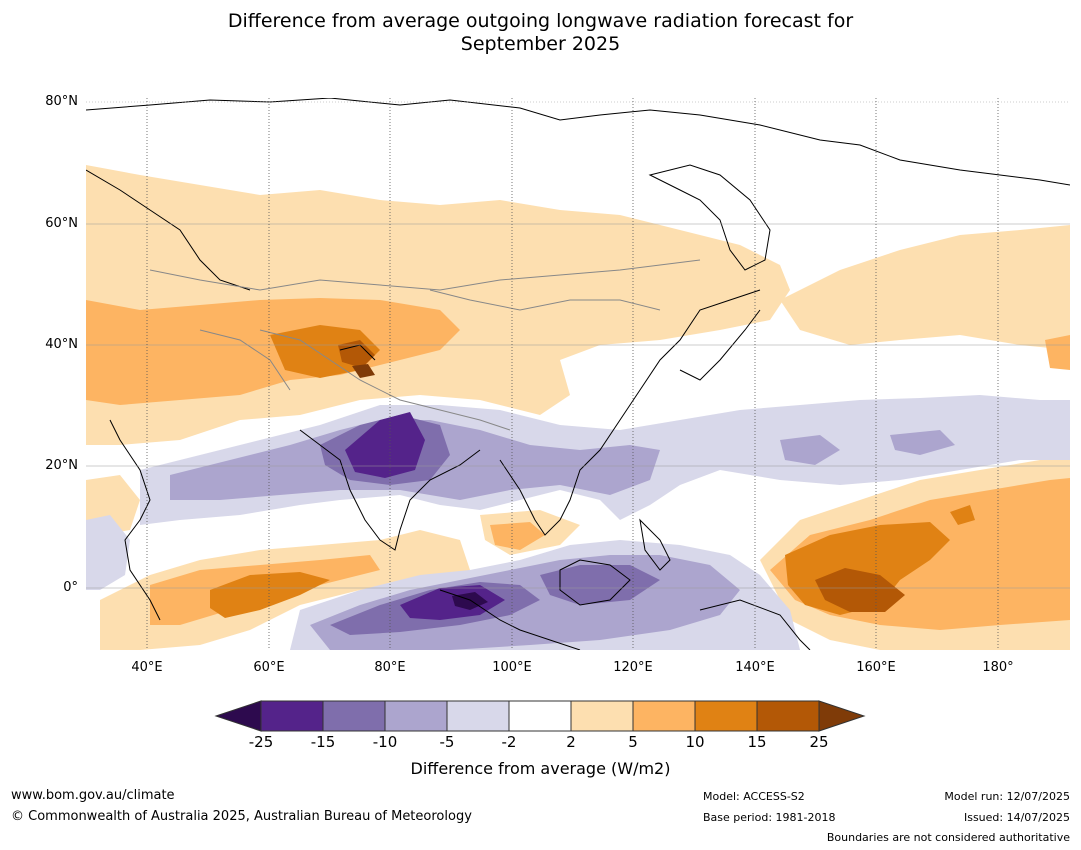  Describe the element at coordinates (270, 595) in the screenshot. I see `anomaly-positive-io-core` at that location.